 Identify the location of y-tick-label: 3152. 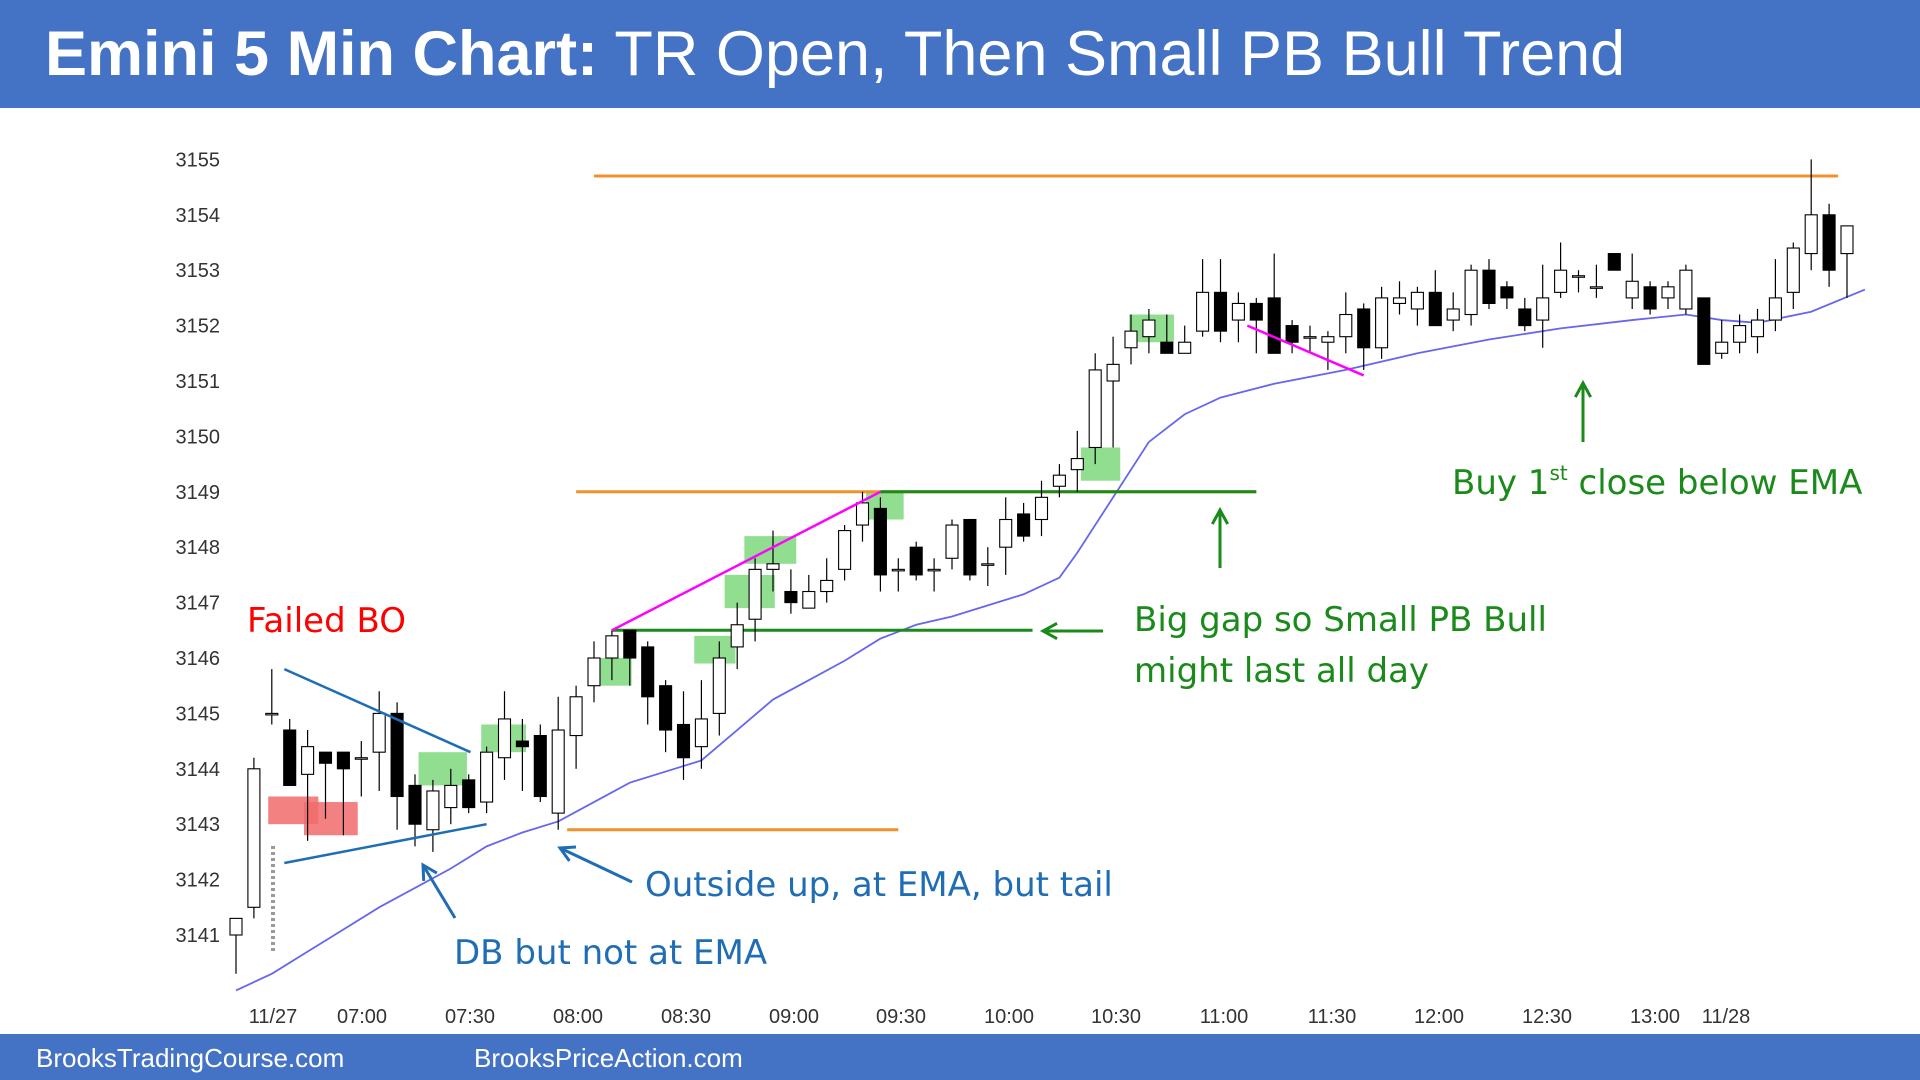
(198, 327).